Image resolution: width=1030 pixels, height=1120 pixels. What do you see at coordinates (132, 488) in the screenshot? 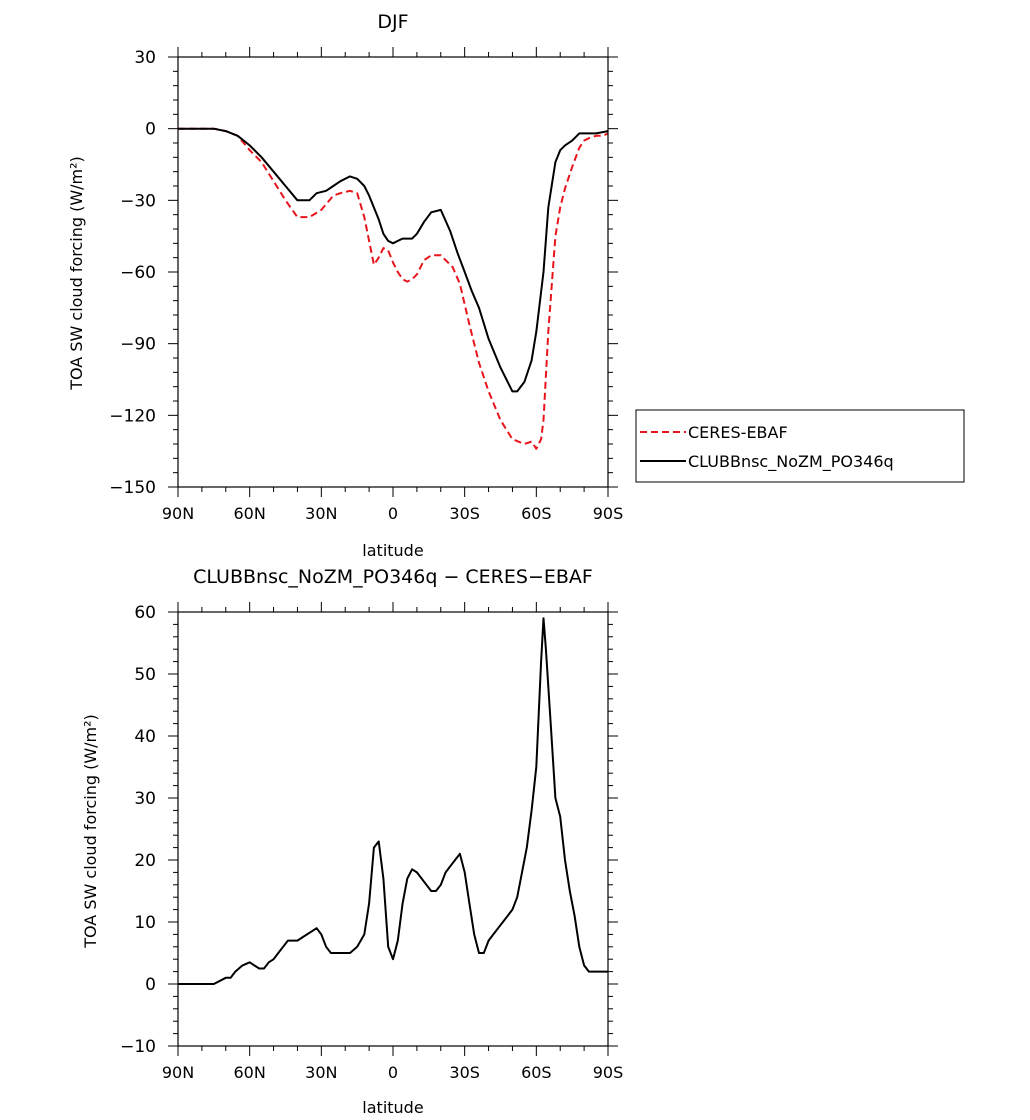
I see `y-tick-label: −150` at bounding box center [132, 488].